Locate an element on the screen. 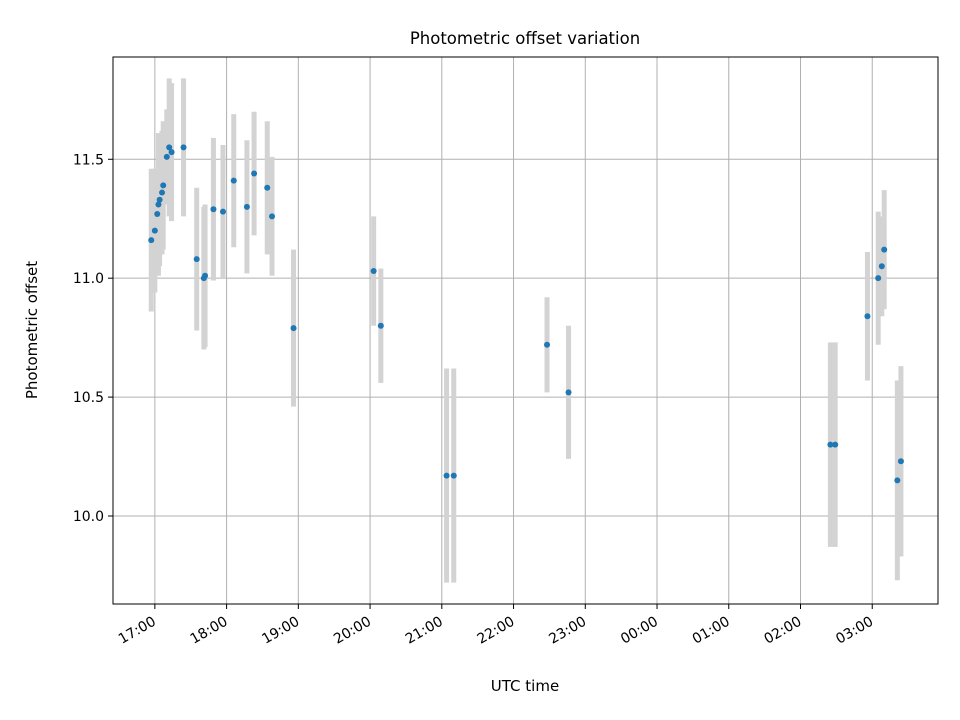  chart-title: Photometric offset variation is located at coordinates (525, 38).